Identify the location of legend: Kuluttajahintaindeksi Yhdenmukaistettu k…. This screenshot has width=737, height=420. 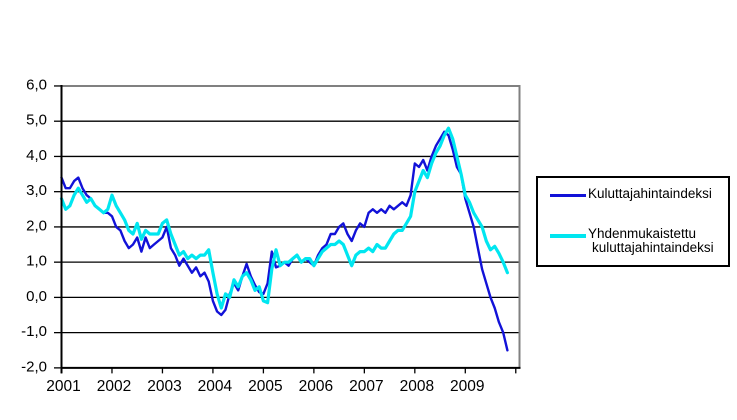
(633, 221).